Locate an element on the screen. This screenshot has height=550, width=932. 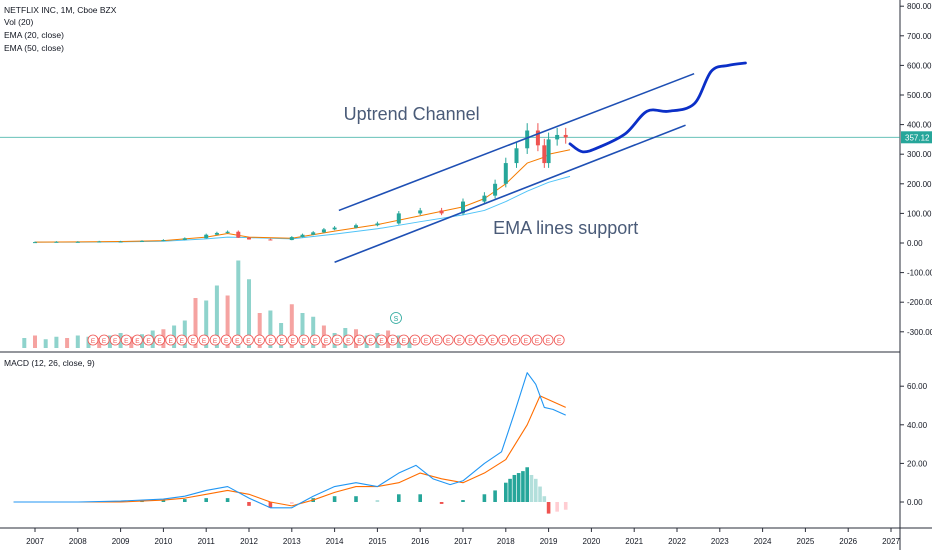
macd-label: MACD (12, 26, close, 9) is located at coordinates (49, 363).